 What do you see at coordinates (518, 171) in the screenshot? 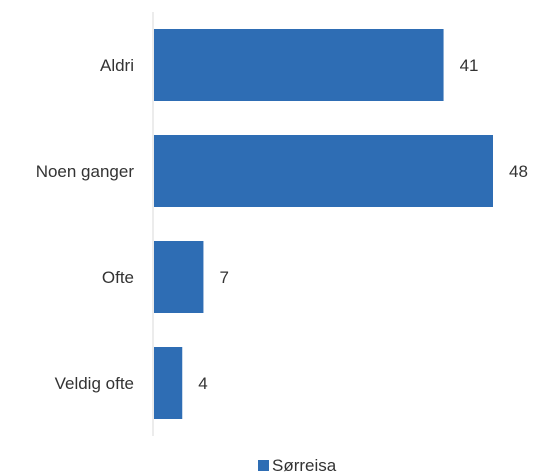
I see `data-label: 48` at bounding box center [518, 171].